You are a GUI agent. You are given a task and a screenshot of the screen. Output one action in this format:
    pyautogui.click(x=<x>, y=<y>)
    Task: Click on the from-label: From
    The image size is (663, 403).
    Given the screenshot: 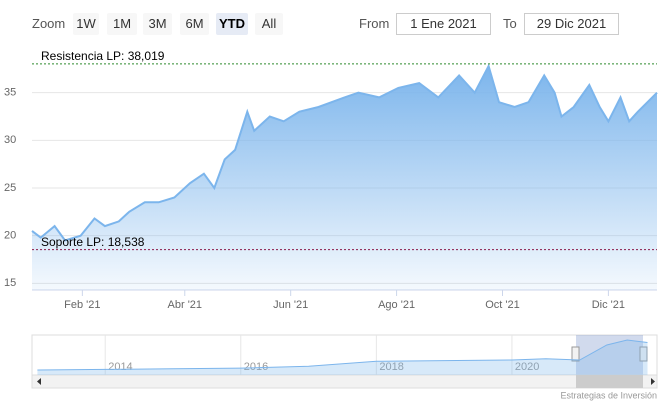 What is the action you would take?
    pyautogui.click(x=374, y=23)
    